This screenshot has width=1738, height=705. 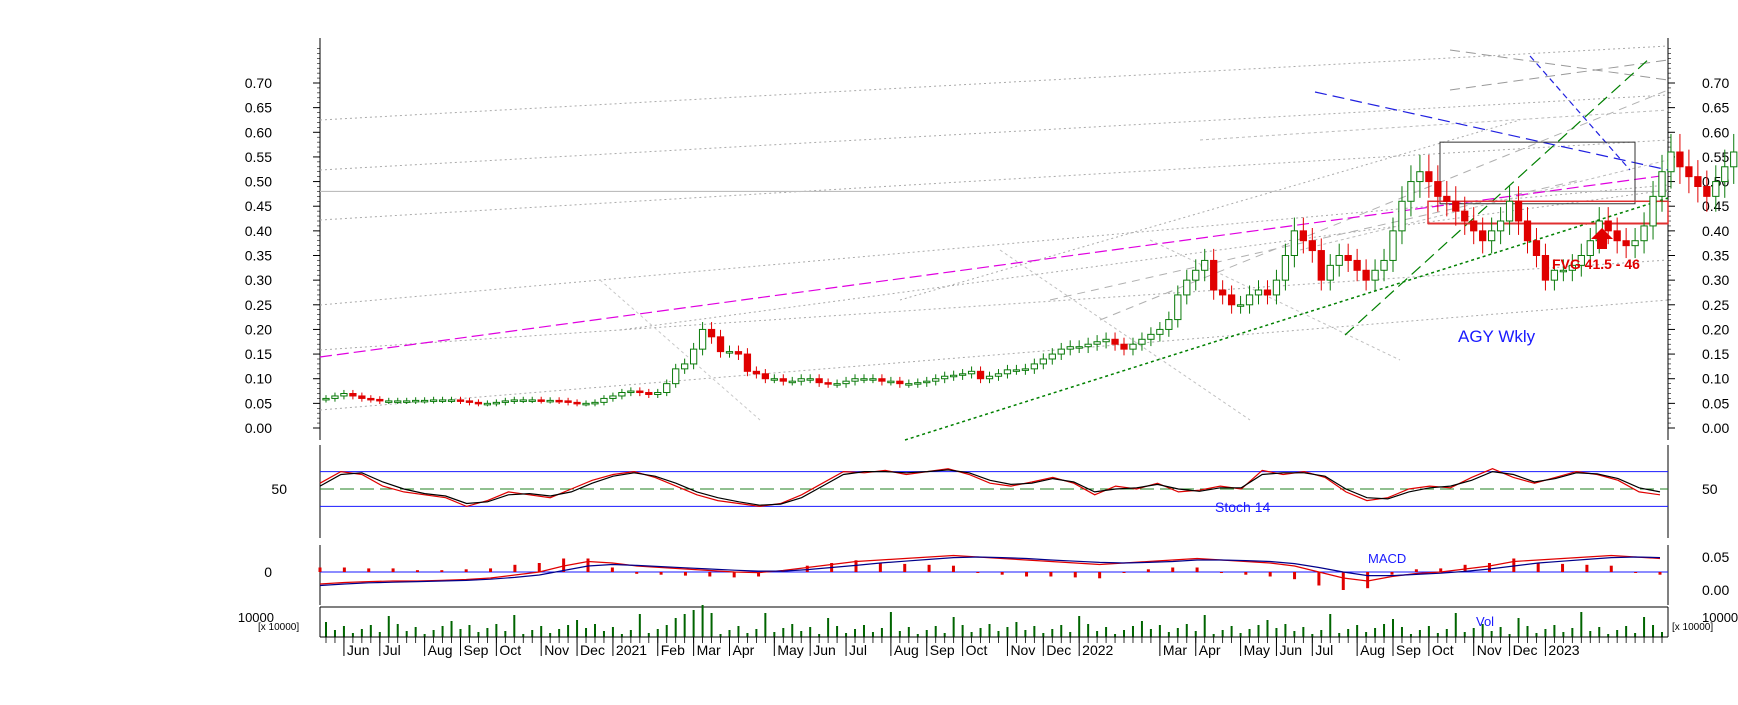 What do you see at coordinates (1097, 650) in the screenshot?
I see `x-tick-label: 2022` at bounding box center [1097, 650].